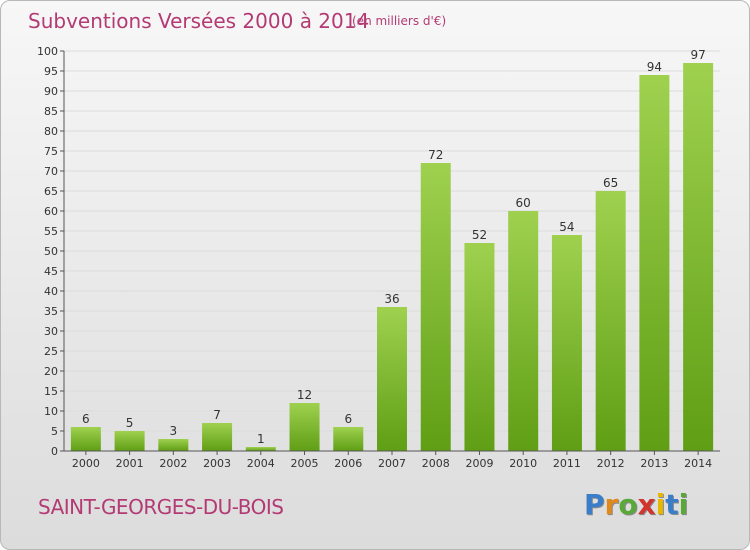 The image size is (750, 550). I want to click on proxiti-logo: Proxiti, so click(636, 504).